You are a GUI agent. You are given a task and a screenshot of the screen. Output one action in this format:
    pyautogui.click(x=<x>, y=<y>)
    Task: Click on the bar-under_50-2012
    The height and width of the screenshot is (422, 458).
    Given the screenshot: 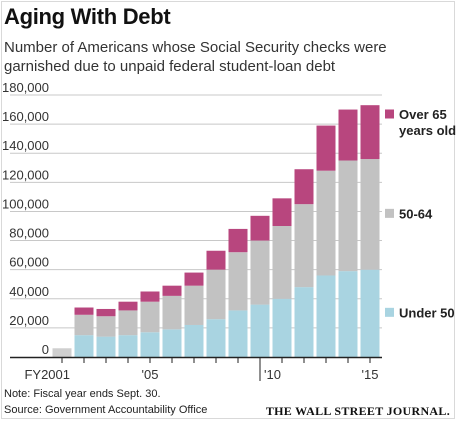 What is the action you would take?
    pyautogui.click(x=304, y=322)
    